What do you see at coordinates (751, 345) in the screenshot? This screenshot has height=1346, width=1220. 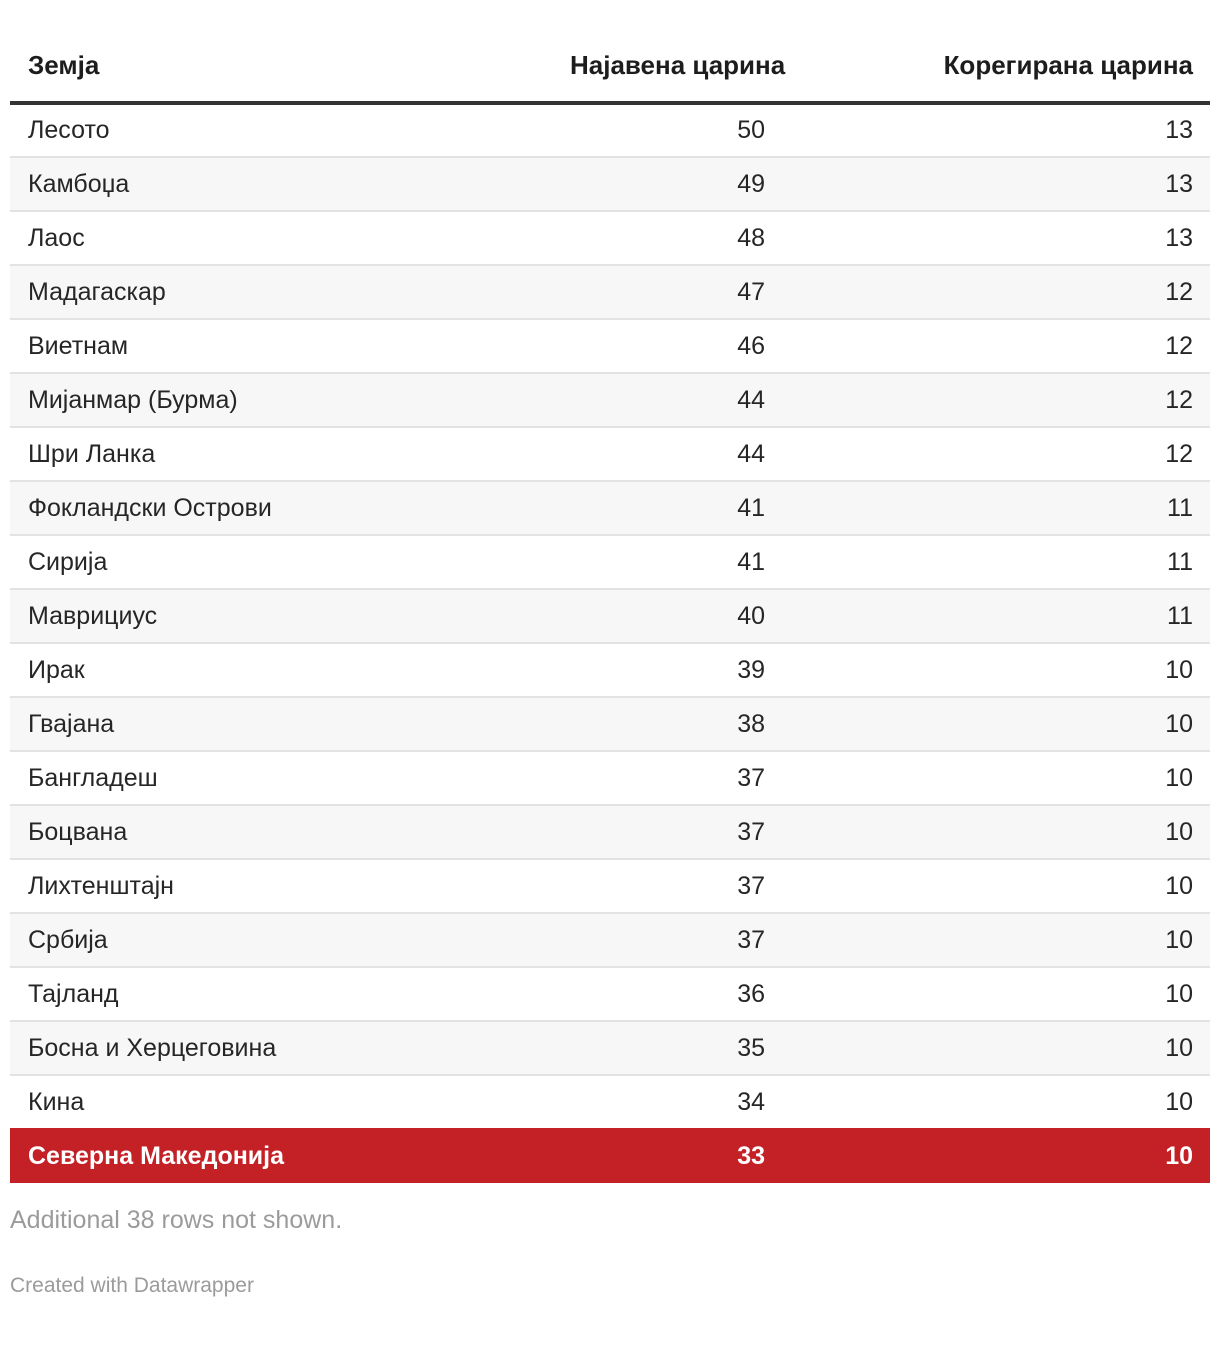 I see `cell-announced-tariff: 46` at bounding box center [751, 345].